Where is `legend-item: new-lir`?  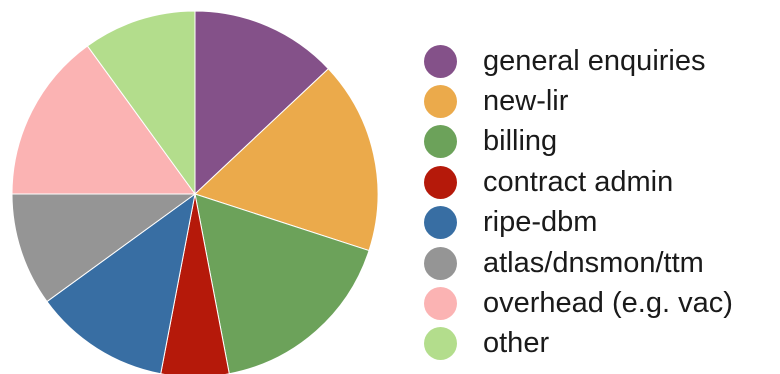
legend-item: new-lir is located at coordinates (578, 101).